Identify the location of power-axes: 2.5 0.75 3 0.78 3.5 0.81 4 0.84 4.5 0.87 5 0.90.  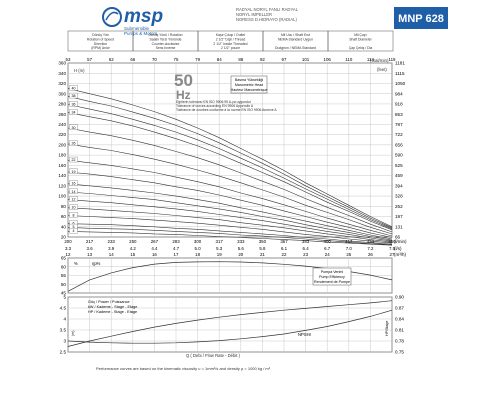
(232, 325).